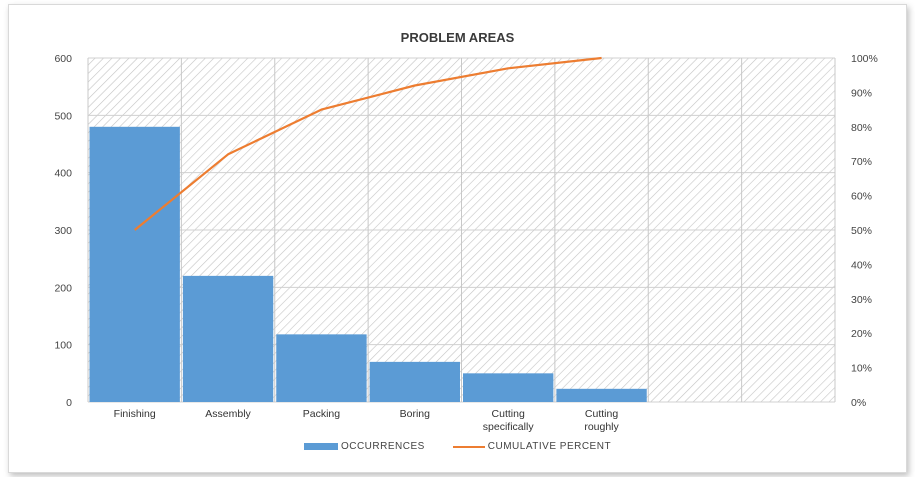  I want to click on legend-label-cumulative: CUMULATIVE PERCENT, so click(549, 446).